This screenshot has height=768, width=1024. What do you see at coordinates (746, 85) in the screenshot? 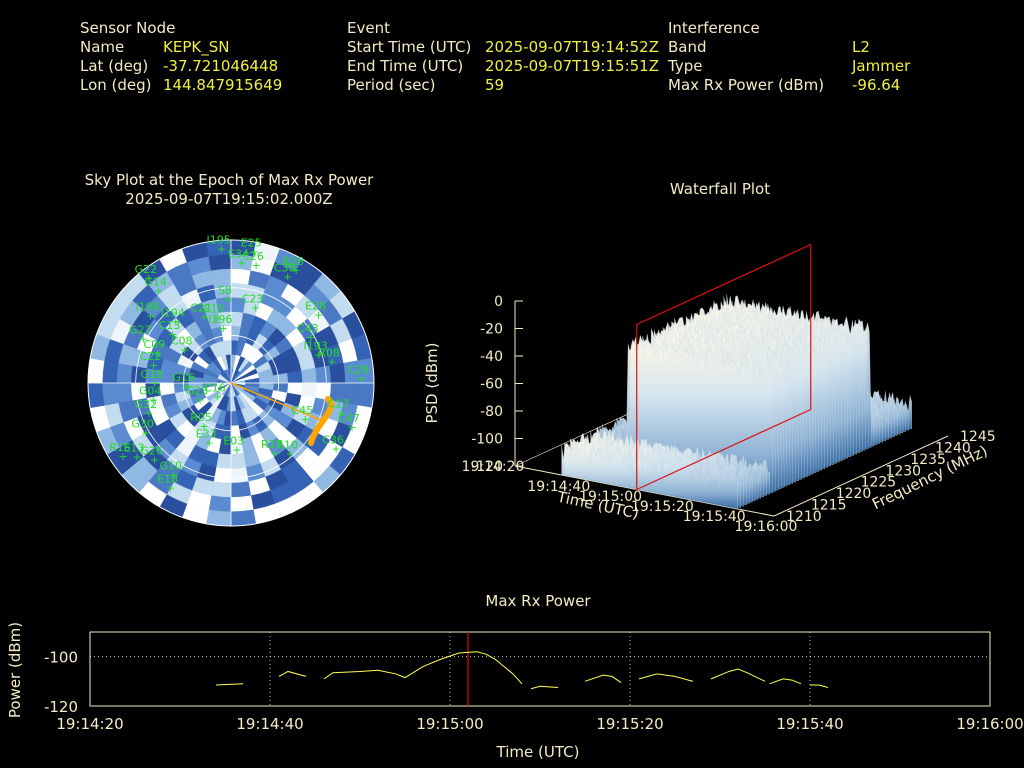
I see `interference-power-label: Max Rx Power (dBm)` at bounding box center [746, 85].